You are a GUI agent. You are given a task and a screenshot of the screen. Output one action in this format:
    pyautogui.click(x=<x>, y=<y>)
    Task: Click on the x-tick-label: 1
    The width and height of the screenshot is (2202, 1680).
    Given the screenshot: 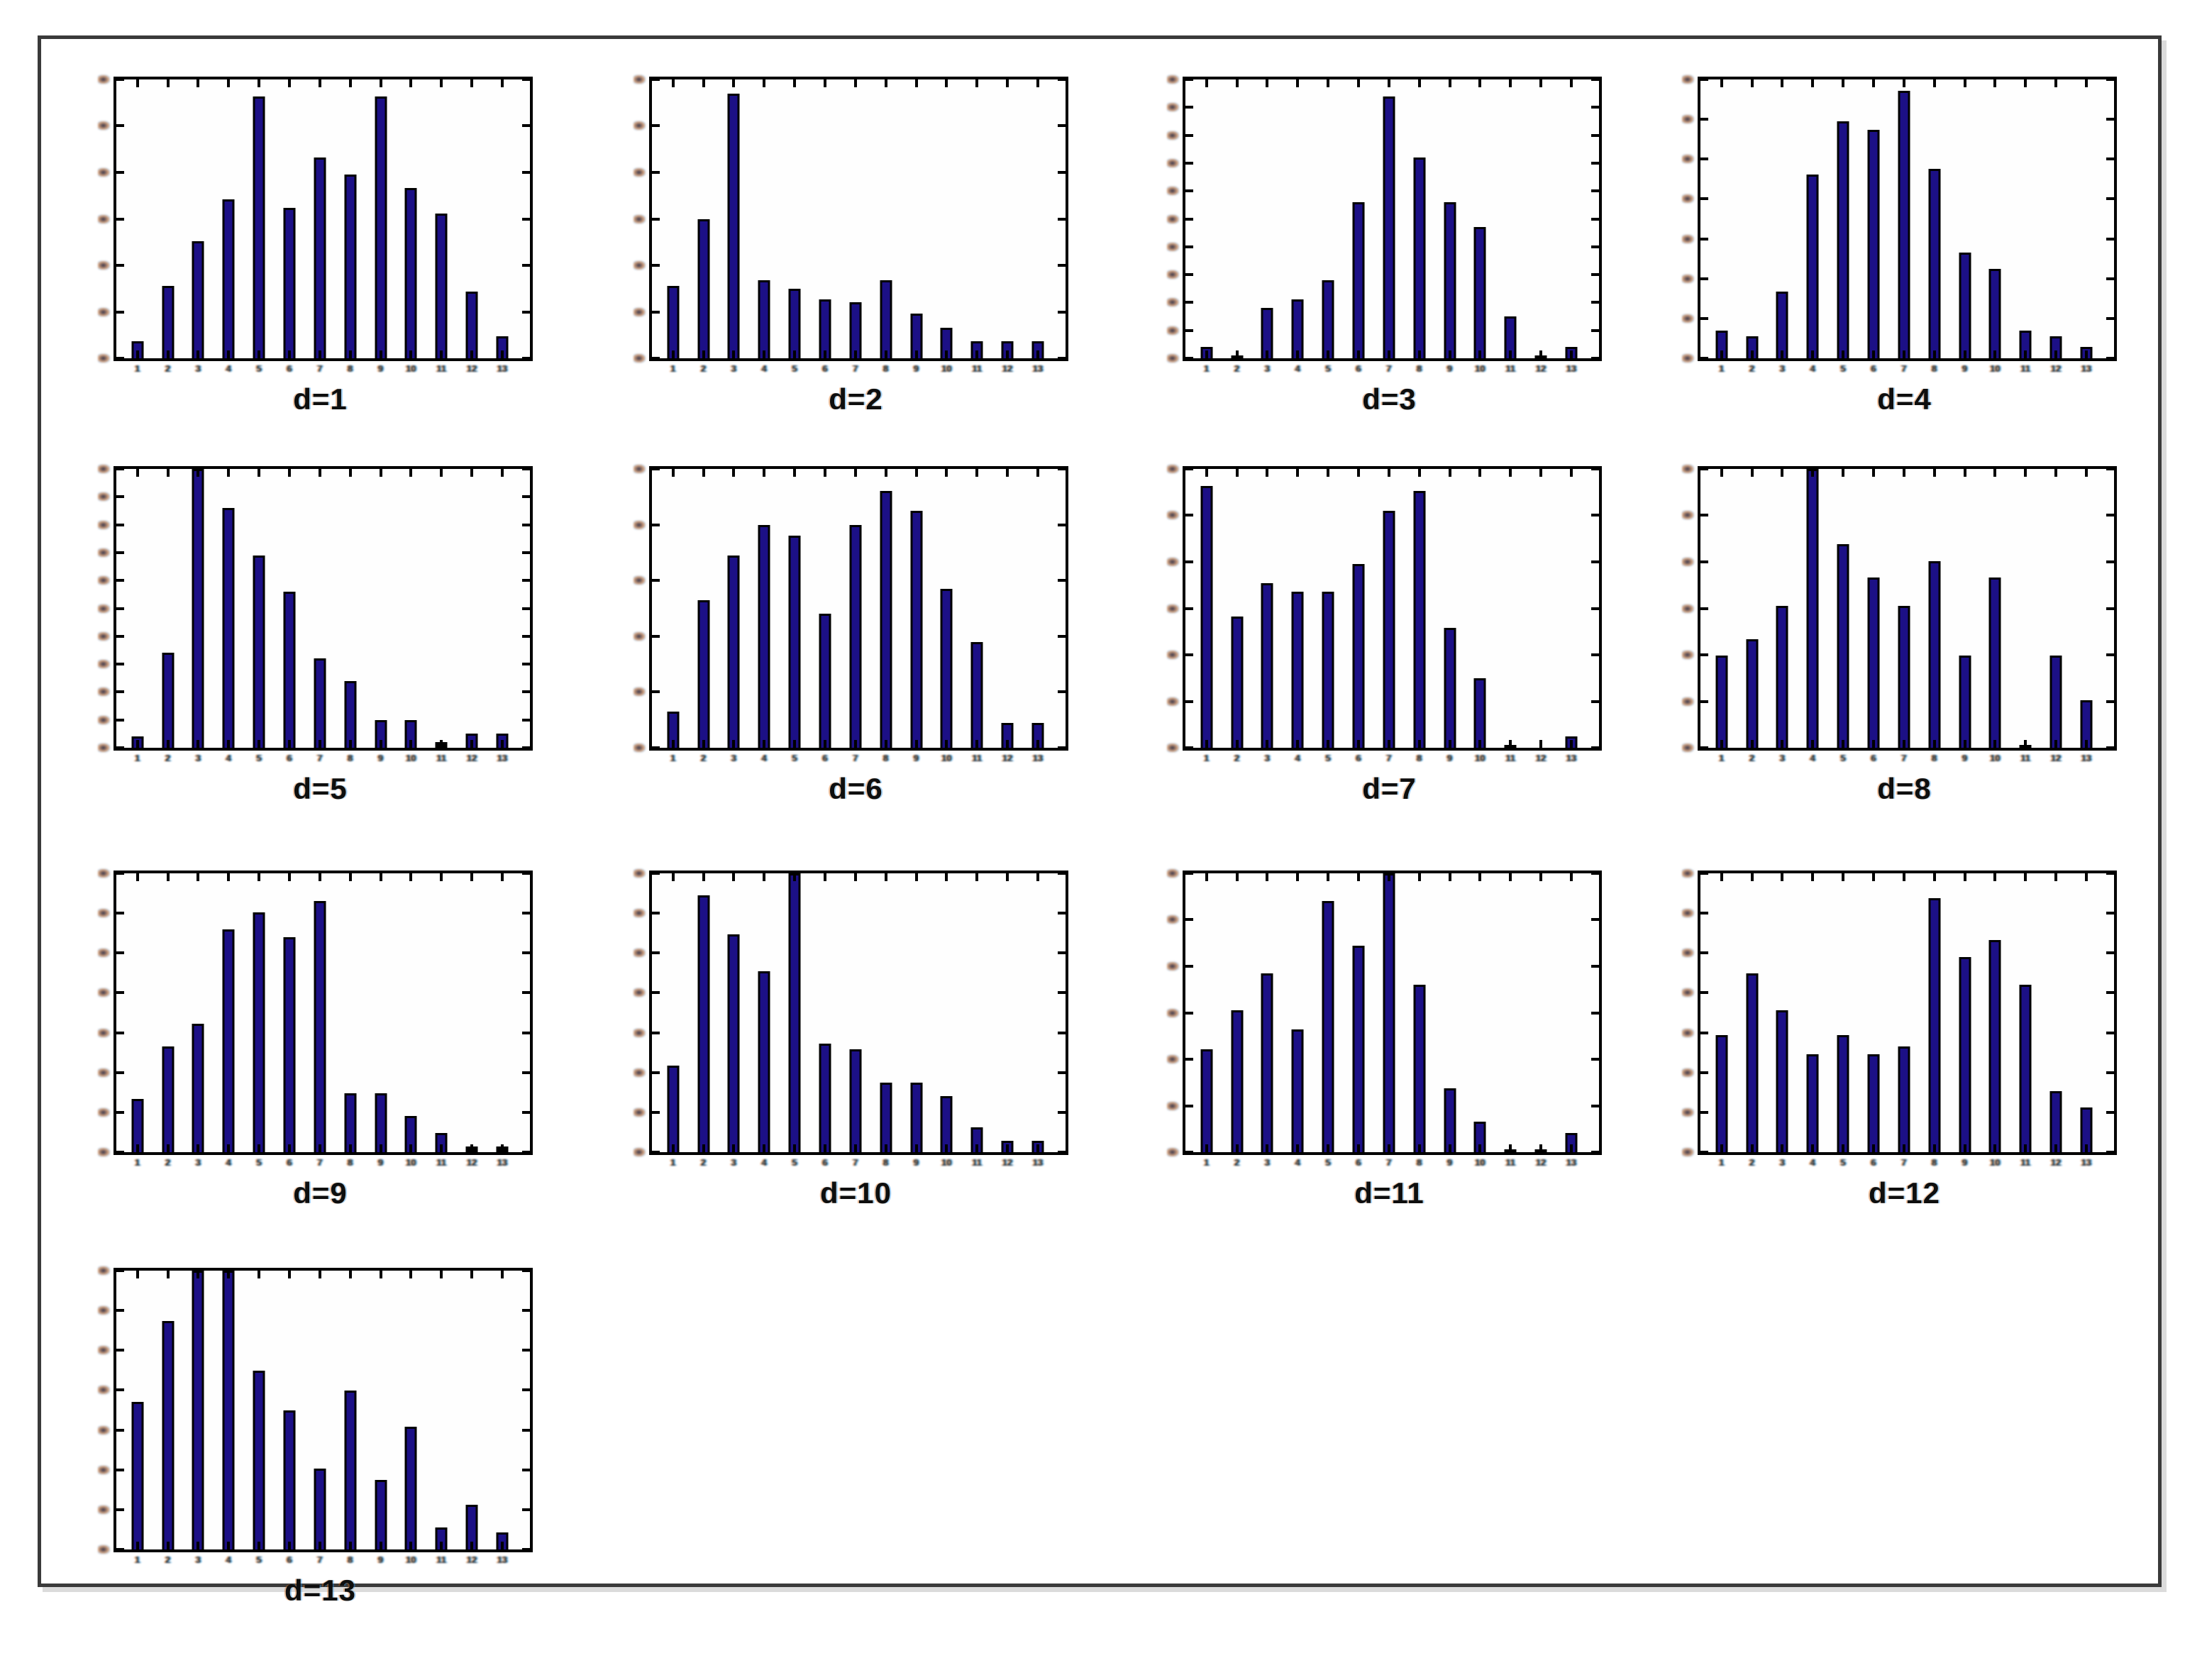 What is the action you would take?
    pyautogui.click(x=137, y=1559)
    